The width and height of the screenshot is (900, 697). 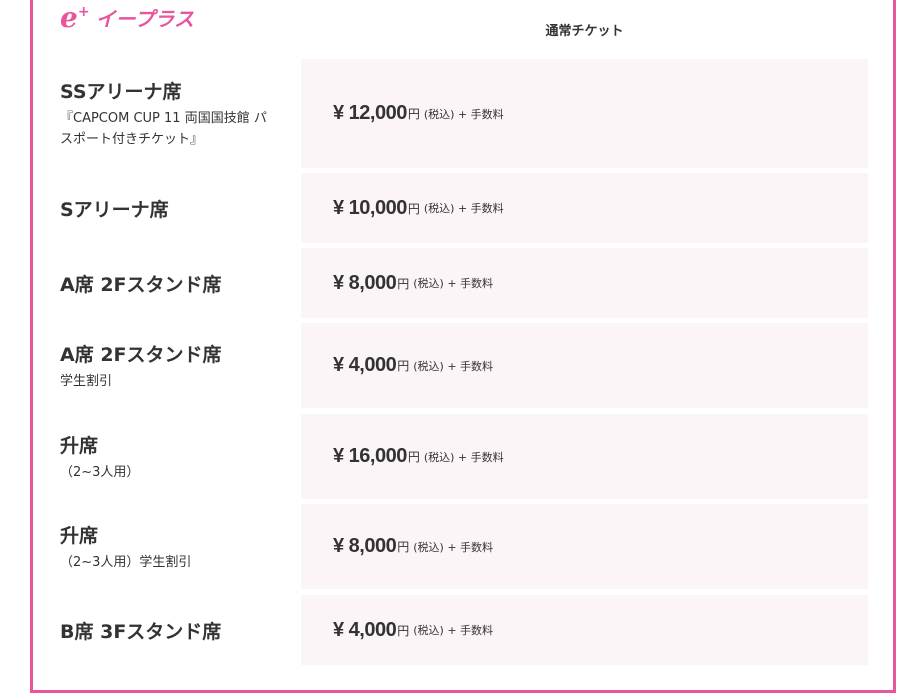 I want to click on table-row: A席 2Fスタンド席 ¥ 8,000 円 (税込) + 手数料, so click(x=464, y=283).